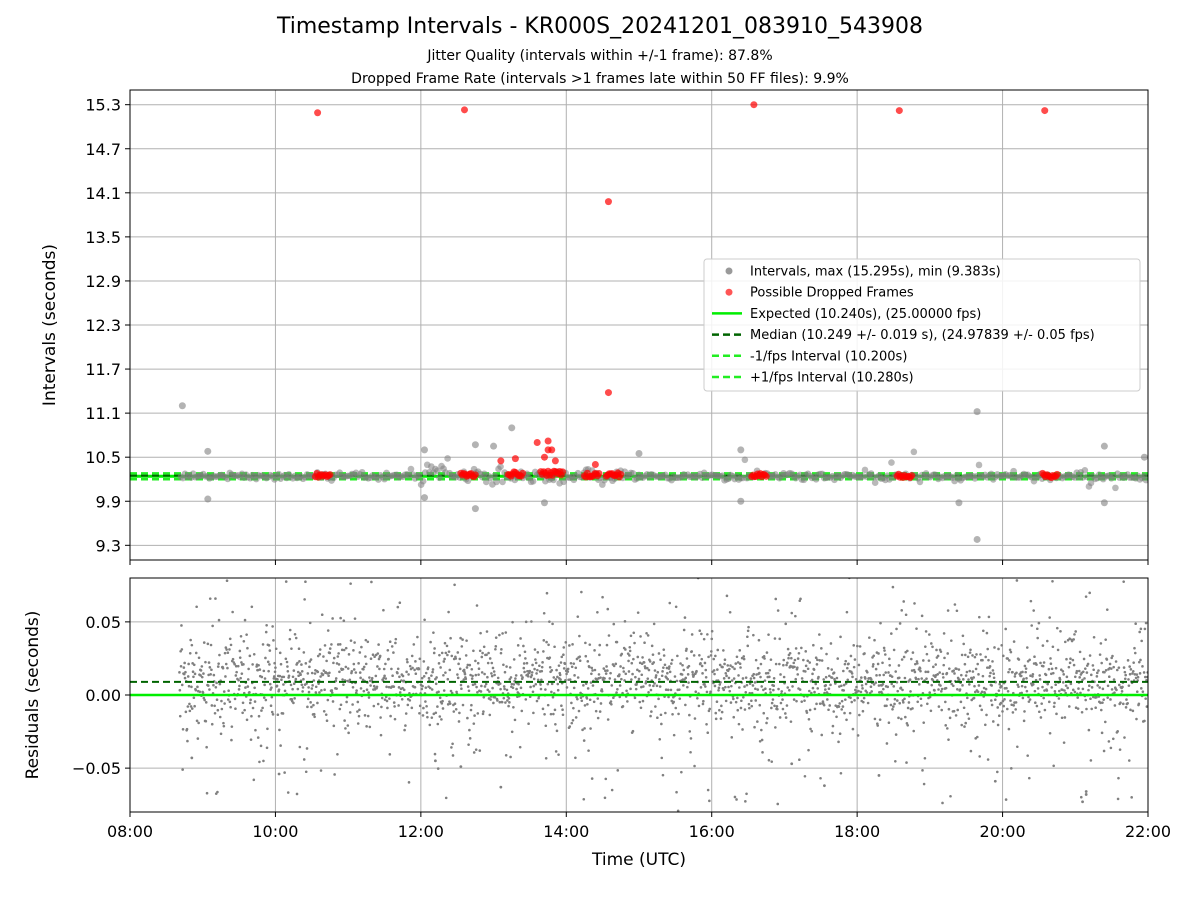 This screenshot has height=900, width=1200. What do you see at coordinates (103, 149) in the screenshot?
I see `intervals-ytick-label: 14.7` at bounding box center [103, 149].